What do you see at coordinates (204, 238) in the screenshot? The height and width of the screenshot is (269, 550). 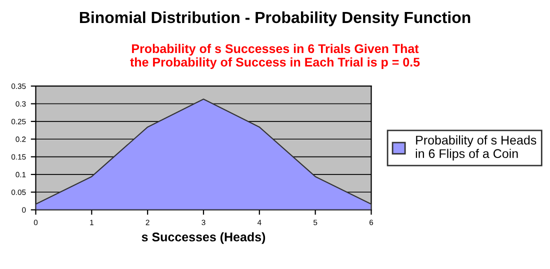 I see `x-axis-title: s Successes (Heads)` at bounding box center [204, 238].